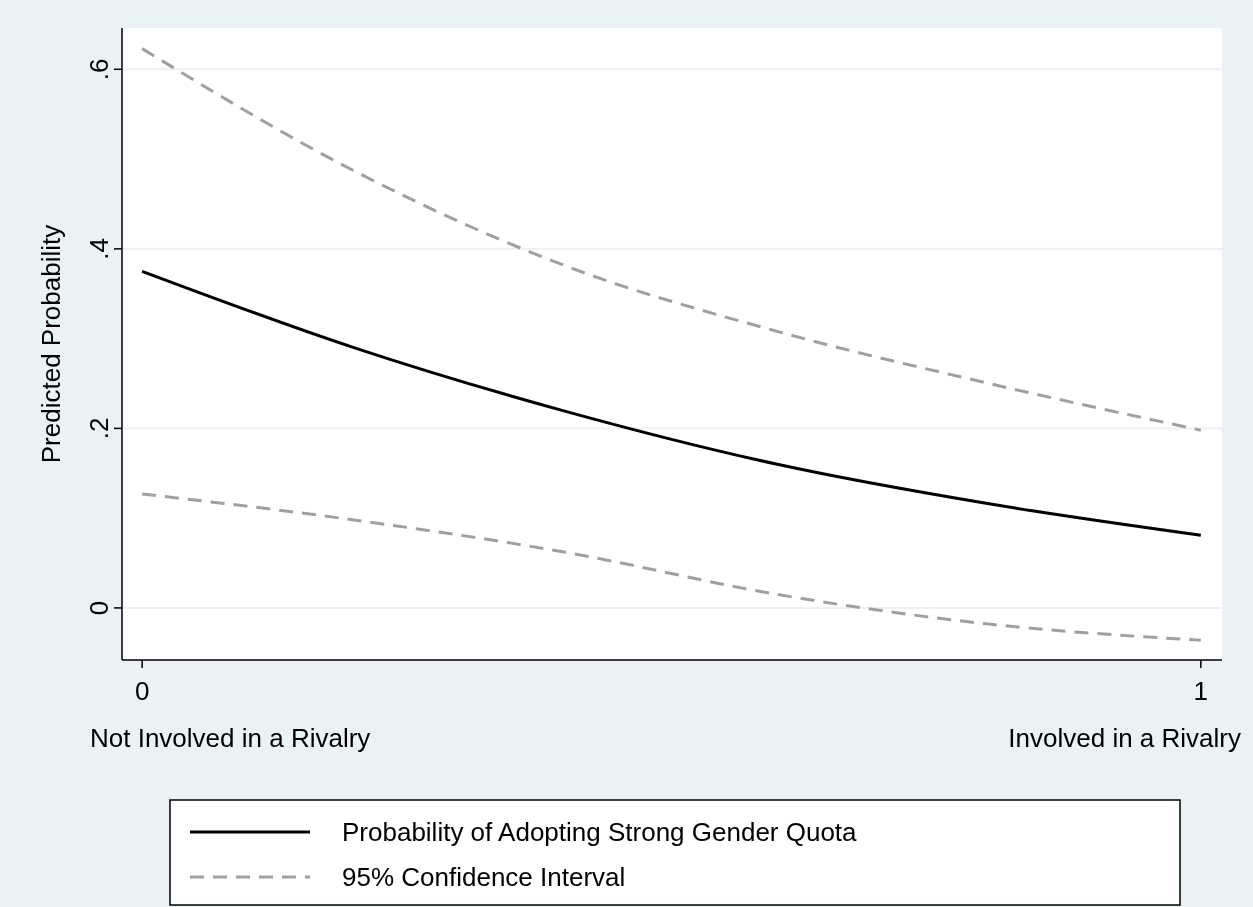 The image size is (1253, 907). Describe the element at coordinates (99, 69) in the screenshot. I see `y-tick-label: .6` at that location.